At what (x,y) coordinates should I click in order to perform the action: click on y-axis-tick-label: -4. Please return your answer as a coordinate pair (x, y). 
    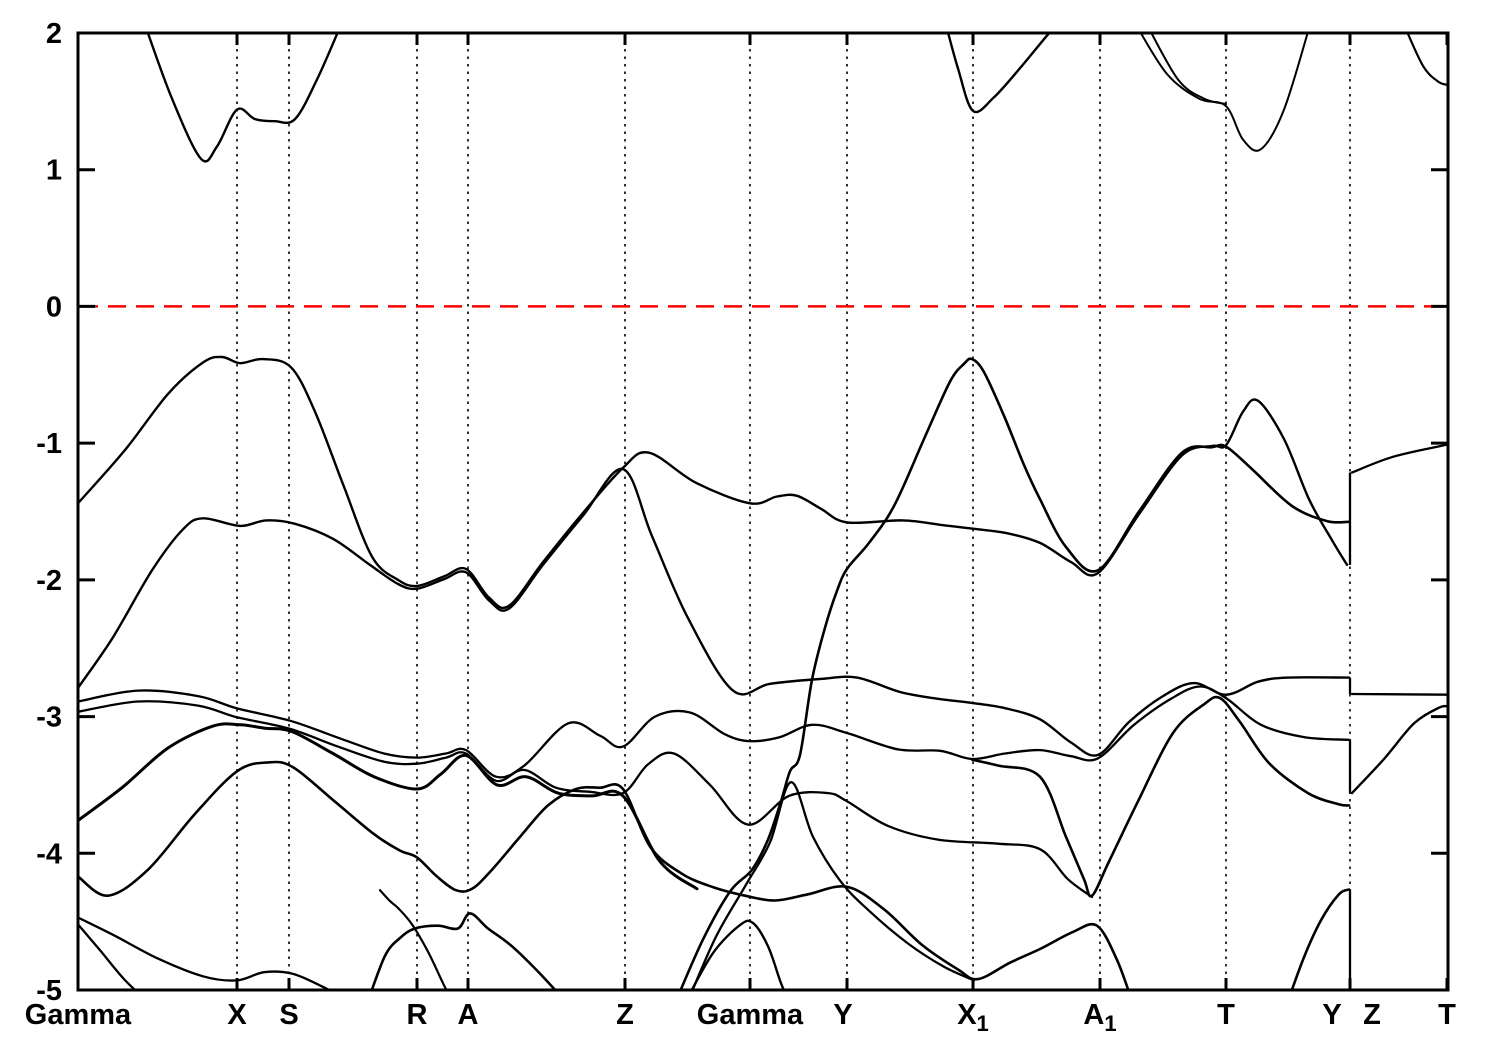
    Looking at the image, I should click on (49, 854).